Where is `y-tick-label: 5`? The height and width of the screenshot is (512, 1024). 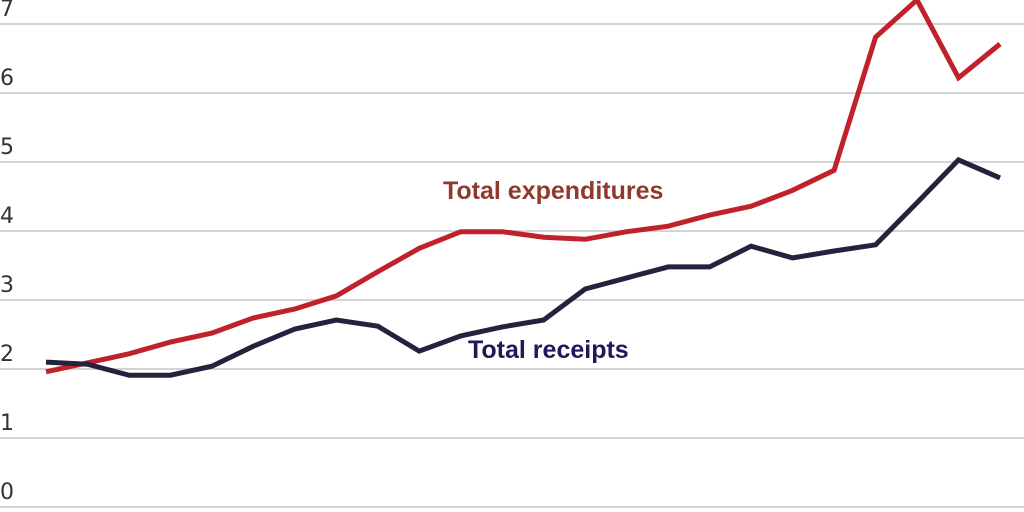 y-tick-label: 5 is located at coordinates (7, 147).